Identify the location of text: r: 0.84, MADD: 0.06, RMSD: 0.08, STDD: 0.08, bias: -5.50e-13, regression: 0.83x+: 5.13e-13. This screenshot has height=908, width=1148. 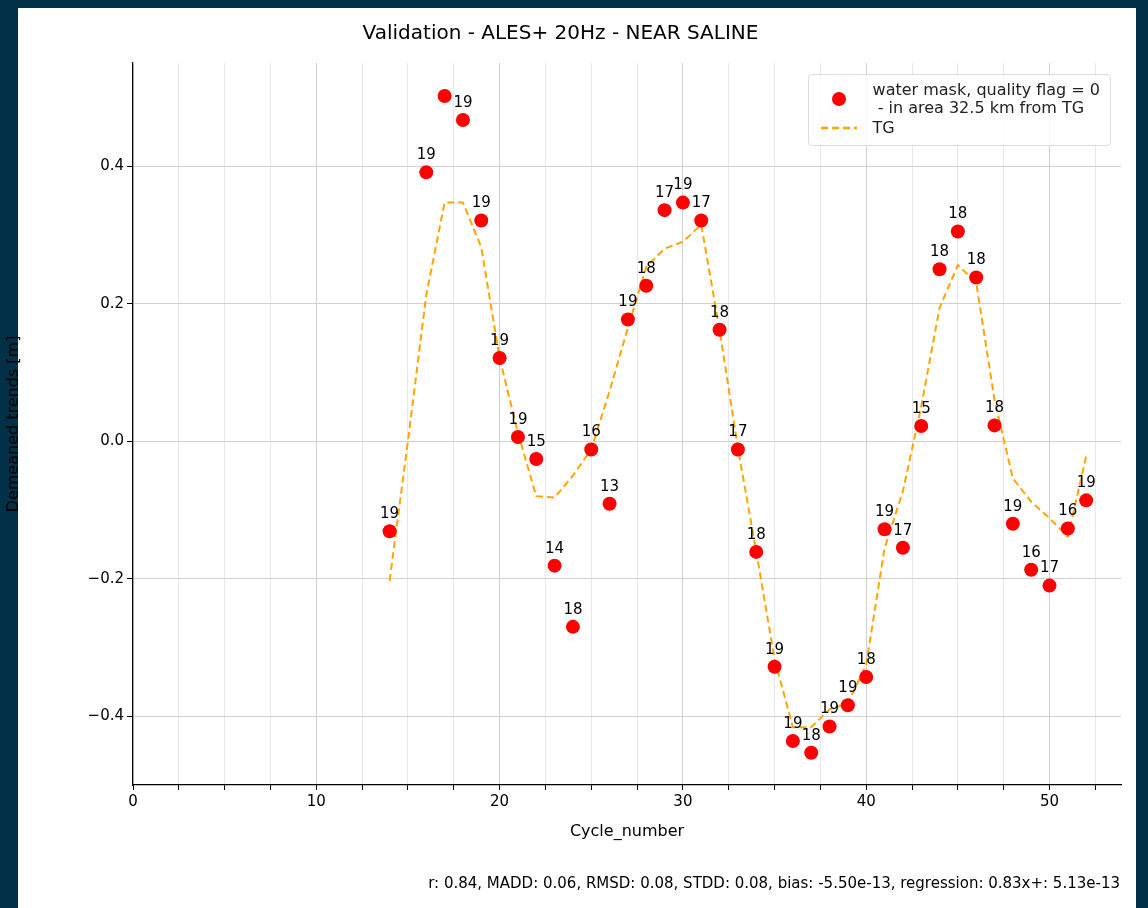
(774, 883).